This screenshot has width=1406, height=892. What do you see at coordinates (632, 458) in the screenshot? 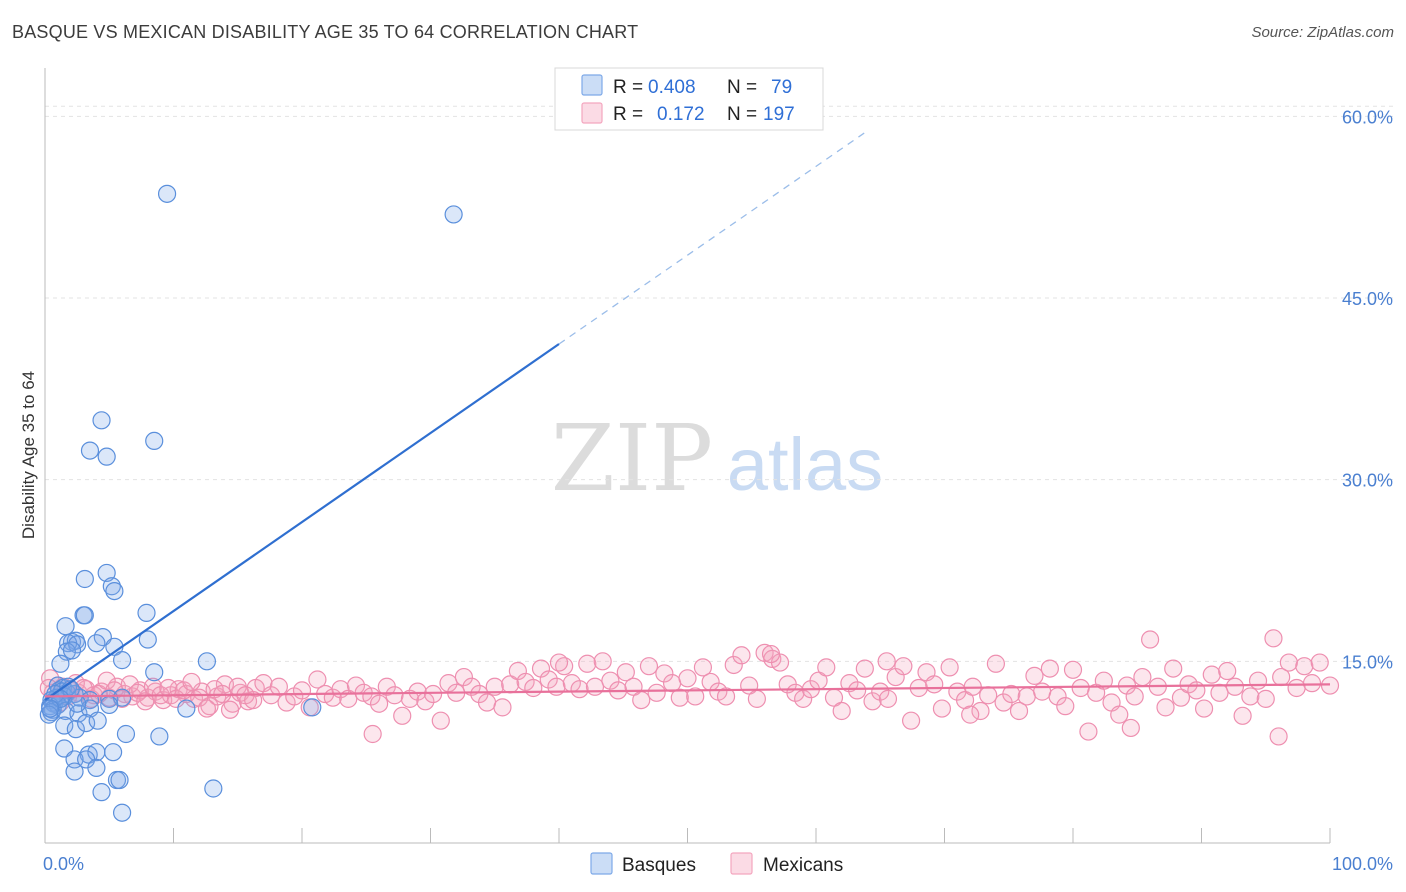
I see `watermark-zip: ZIP` at bounding box center [632, 458].